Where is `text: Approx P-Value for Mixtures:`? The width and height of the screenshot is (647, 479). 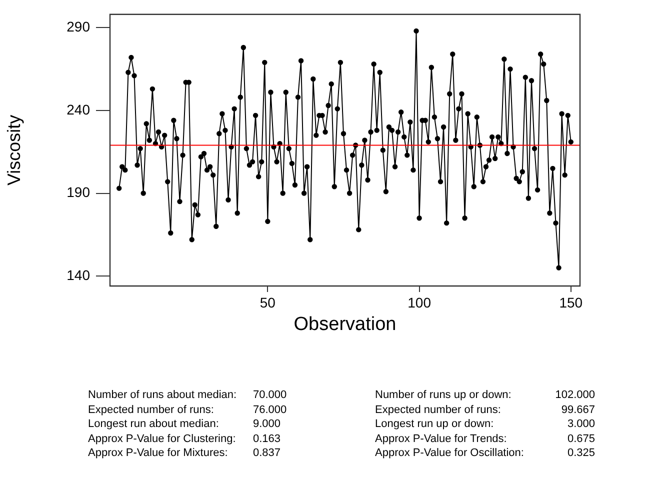 text: Approx P-Value for Mixtures: is located at coordinates (158, 453).